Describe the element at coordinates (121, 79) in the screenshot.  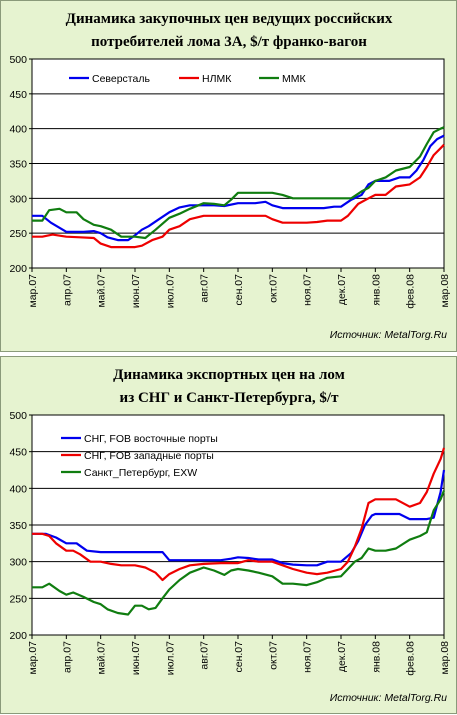
I see `legend-label-1: Северсталь` at that location.